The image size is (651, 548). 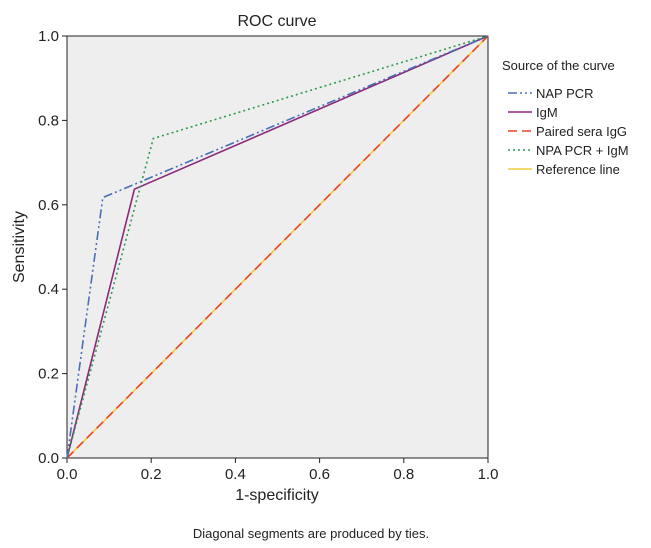 I want to click on x-tick-label: 0.8, so click(x=403, y=474).